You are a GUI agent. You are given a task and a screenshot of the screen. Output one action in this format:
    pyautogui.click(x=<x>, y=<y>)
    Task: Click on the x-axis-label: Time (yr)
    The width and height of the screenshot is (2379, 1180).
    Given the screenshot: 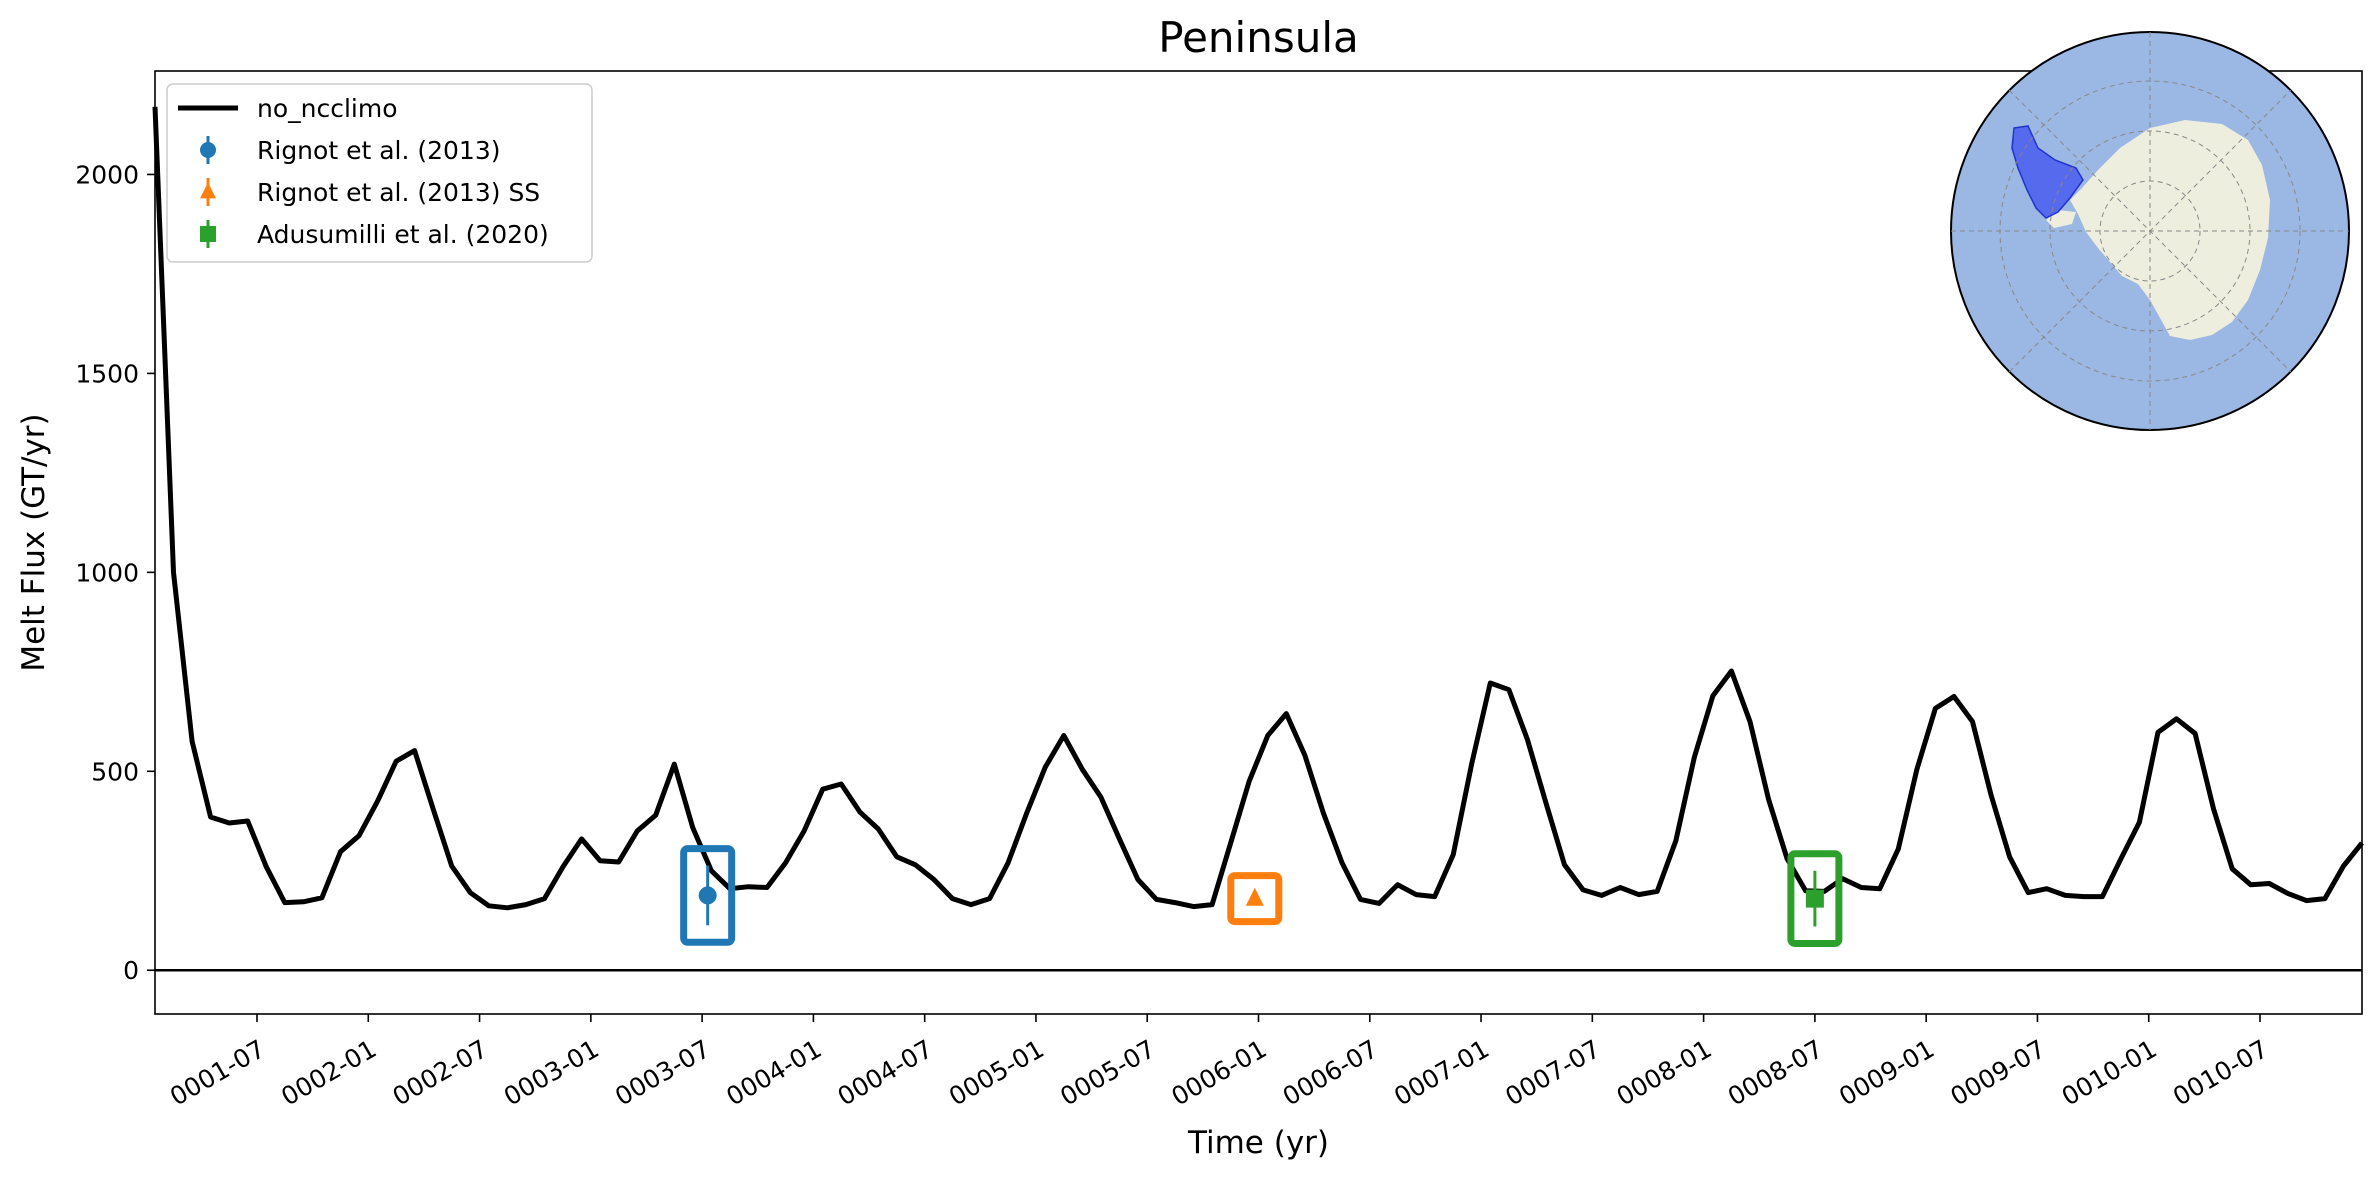 What is the action you would take?
    pyautogui.click(x=1258, y=1143)
    